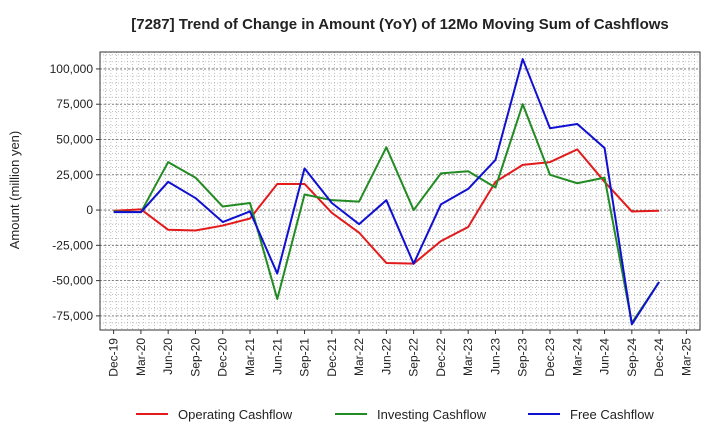 The width and height of the screenshot is (720, 440). Describe the element at coordinates (72, 281) in the screenshot. I see `y-tick-label: -50,000` at that location.